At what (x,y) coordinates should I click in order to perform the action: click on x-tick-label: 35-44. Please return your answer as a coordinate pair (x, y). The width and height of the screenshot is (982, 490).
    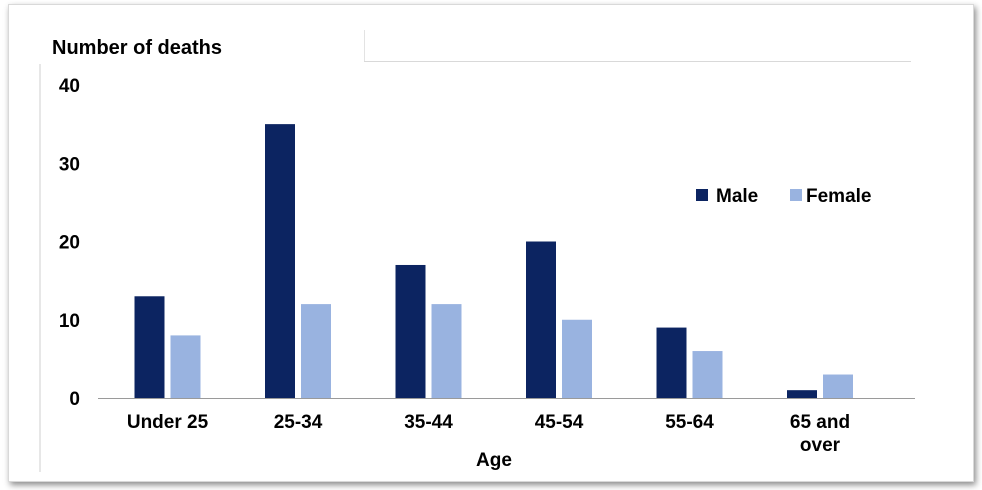
    Looking at the image, I should click on (428, 422).